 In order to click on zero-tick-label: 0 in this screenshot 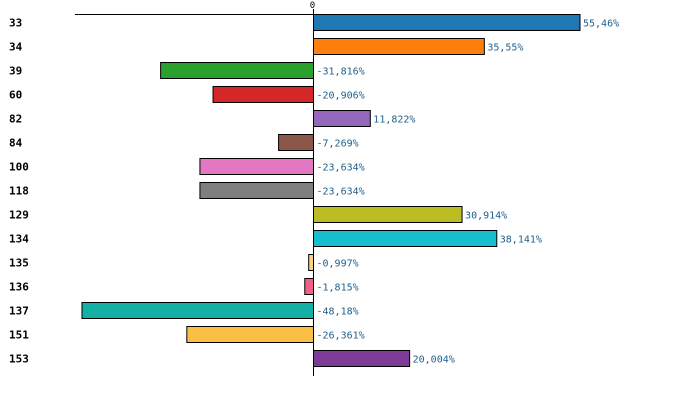, I will do `click(312, 6)`.